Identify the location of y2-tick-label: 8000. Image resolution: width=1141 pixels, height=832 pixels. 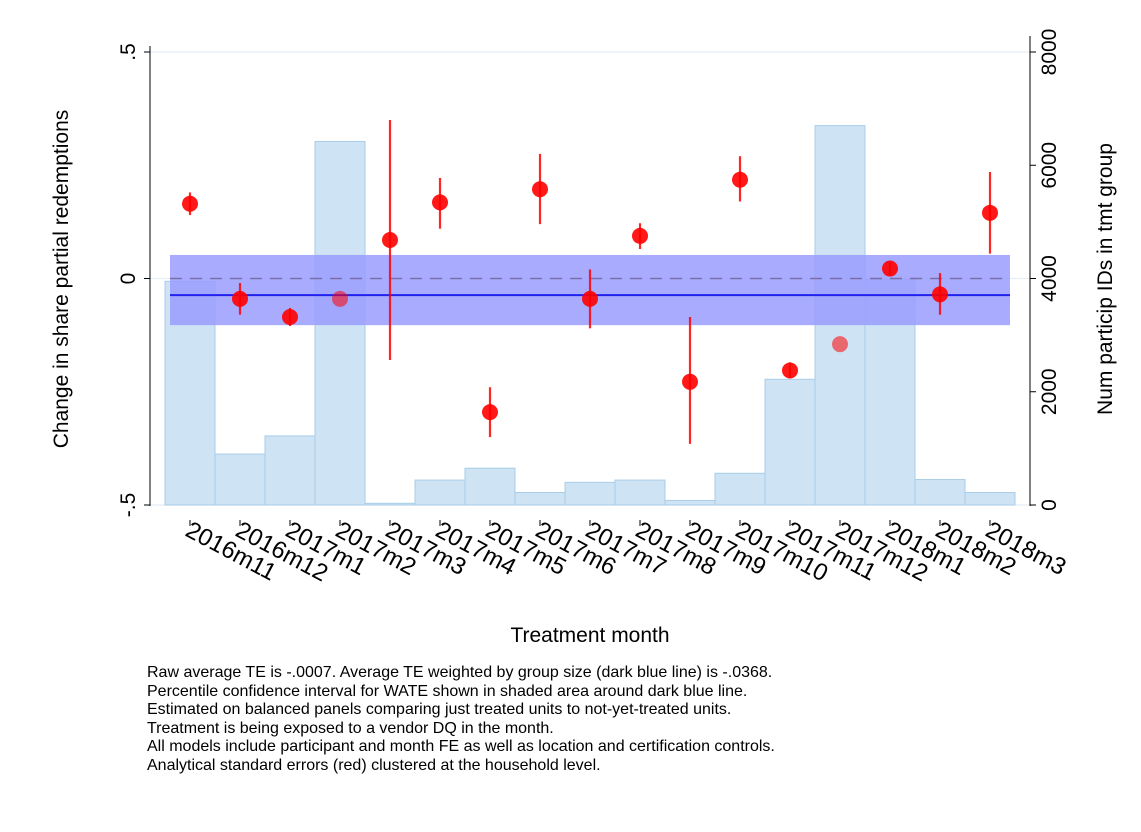
(1049, 52).